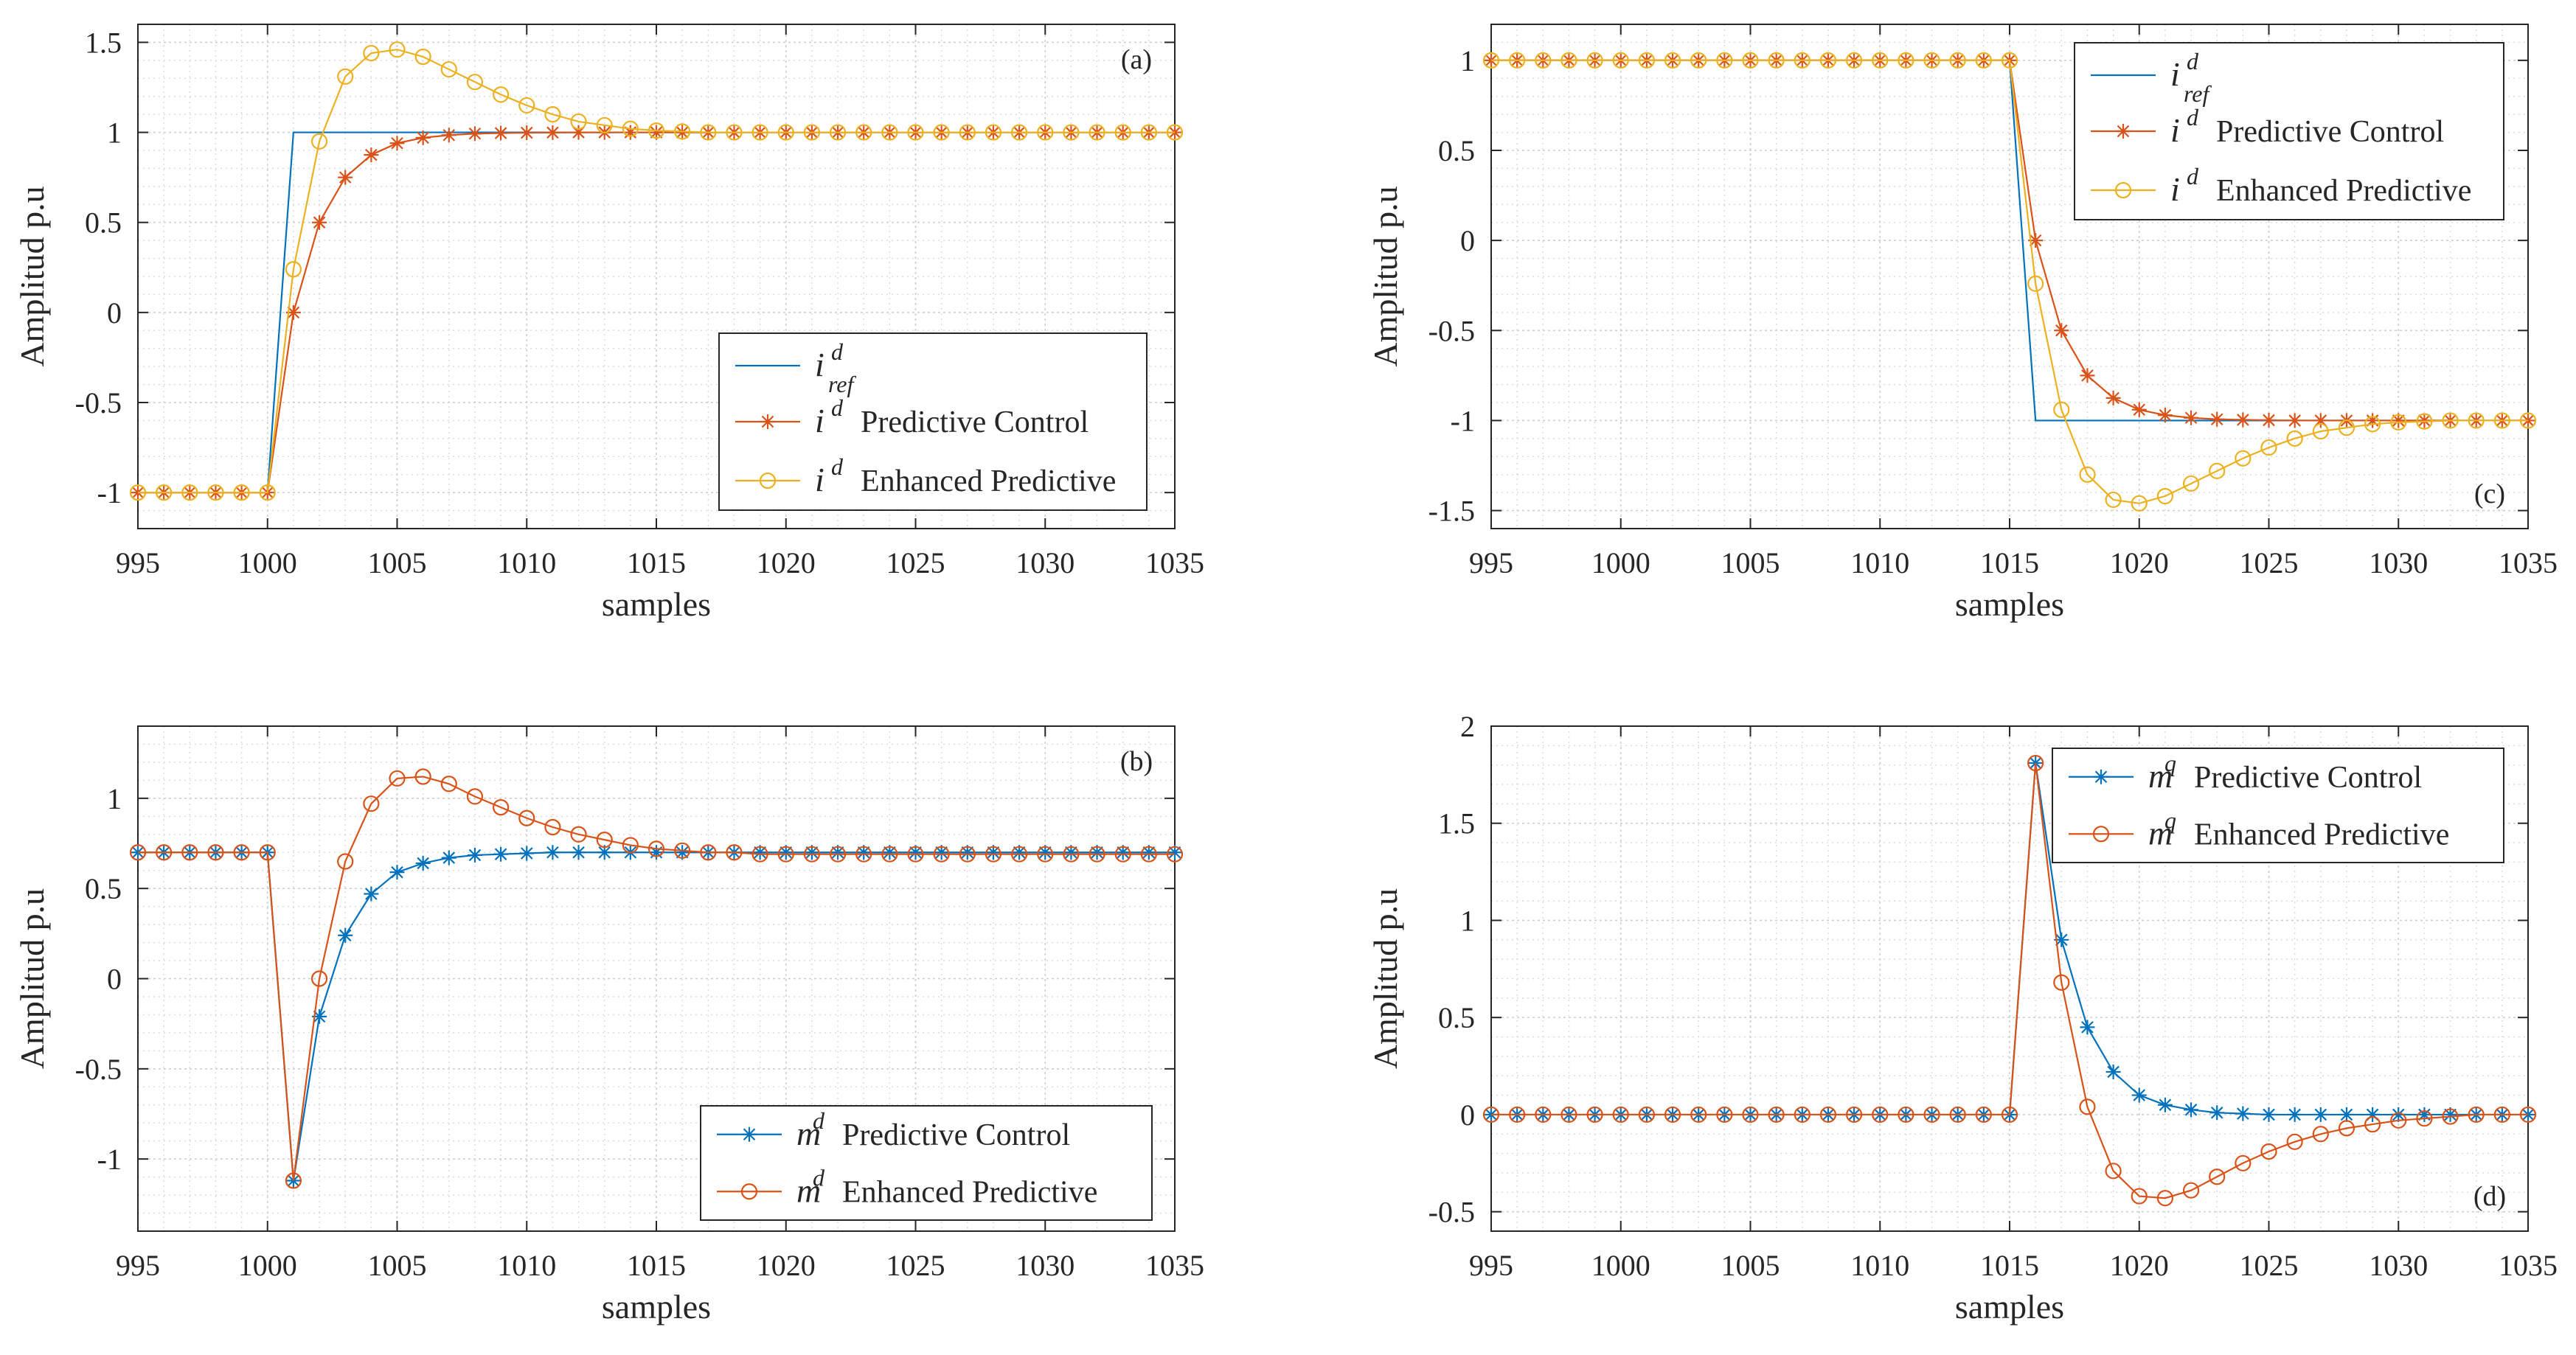 The height and width of the screenshot is (1355, 2576). Describe the element at coordinates (1451, 511) in the screenshot. I see `y-tick-label: -1.5` at that location.